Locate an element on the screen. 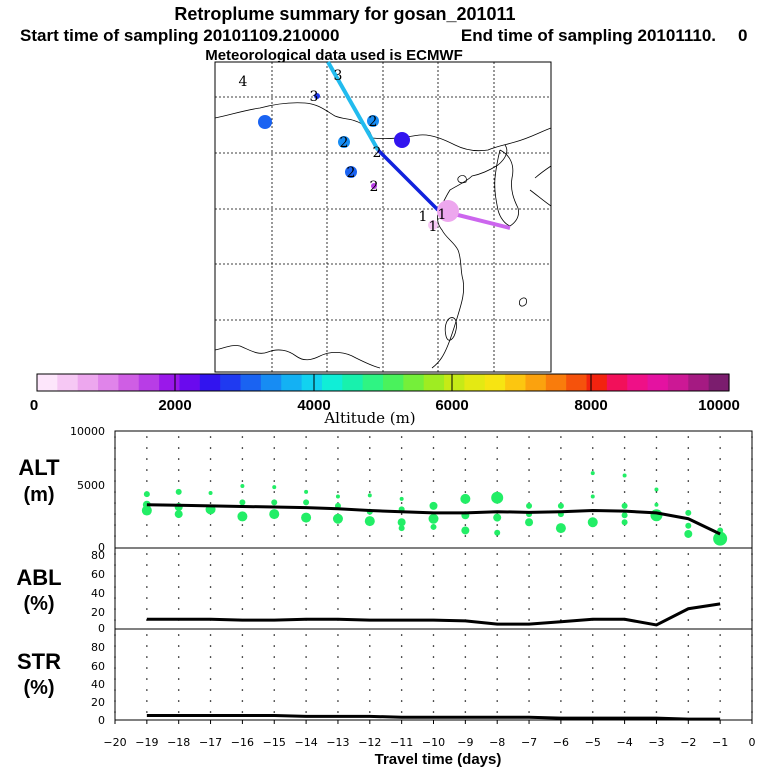 The width and height of the screenshot is (768, 768). x-axis-label: Travel time (days) is located at coordinates (438, 759).